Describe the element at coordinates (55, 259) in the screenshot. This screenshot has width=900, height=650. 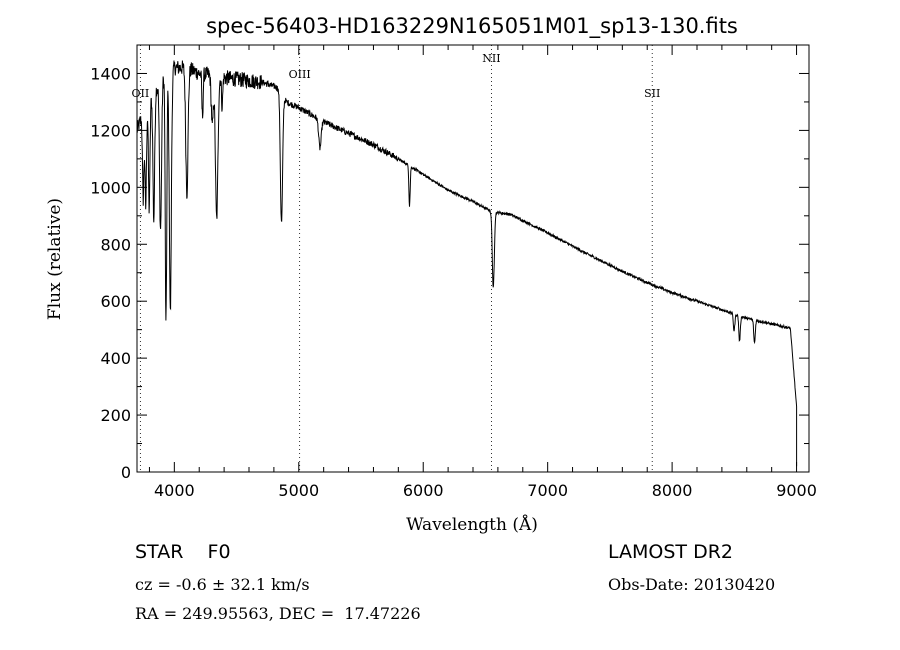
I see `y-axis-label: Flux (relative)` at that location.